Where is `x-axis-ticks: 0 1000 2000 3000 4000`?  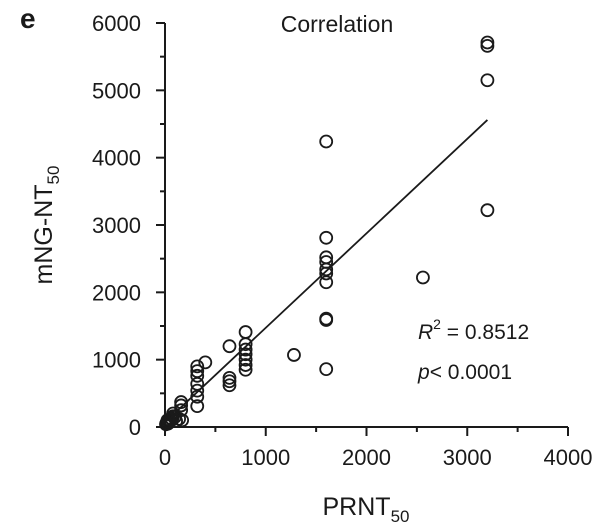
x-axis-ticks: 0 1000 2000 3000 4000 is located at coordinates (376, 448).